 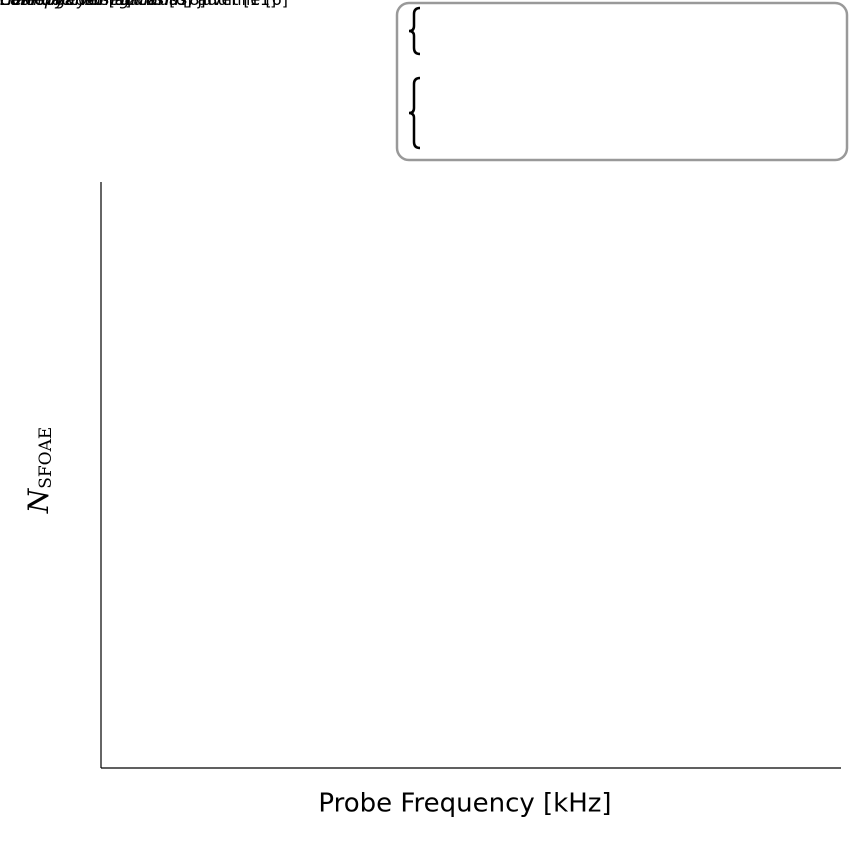 I want to click on legend-label: Gekko gecko [9], so click(x=65, y=4).